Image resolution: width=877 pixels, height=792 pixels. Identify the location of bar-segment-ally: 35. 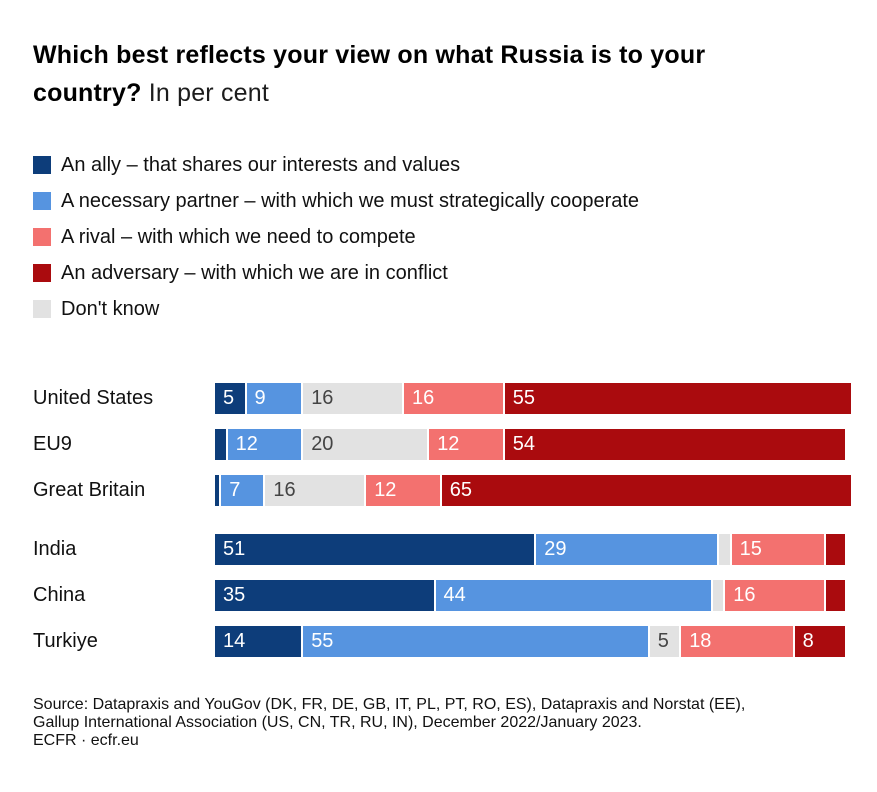
(325, 595).